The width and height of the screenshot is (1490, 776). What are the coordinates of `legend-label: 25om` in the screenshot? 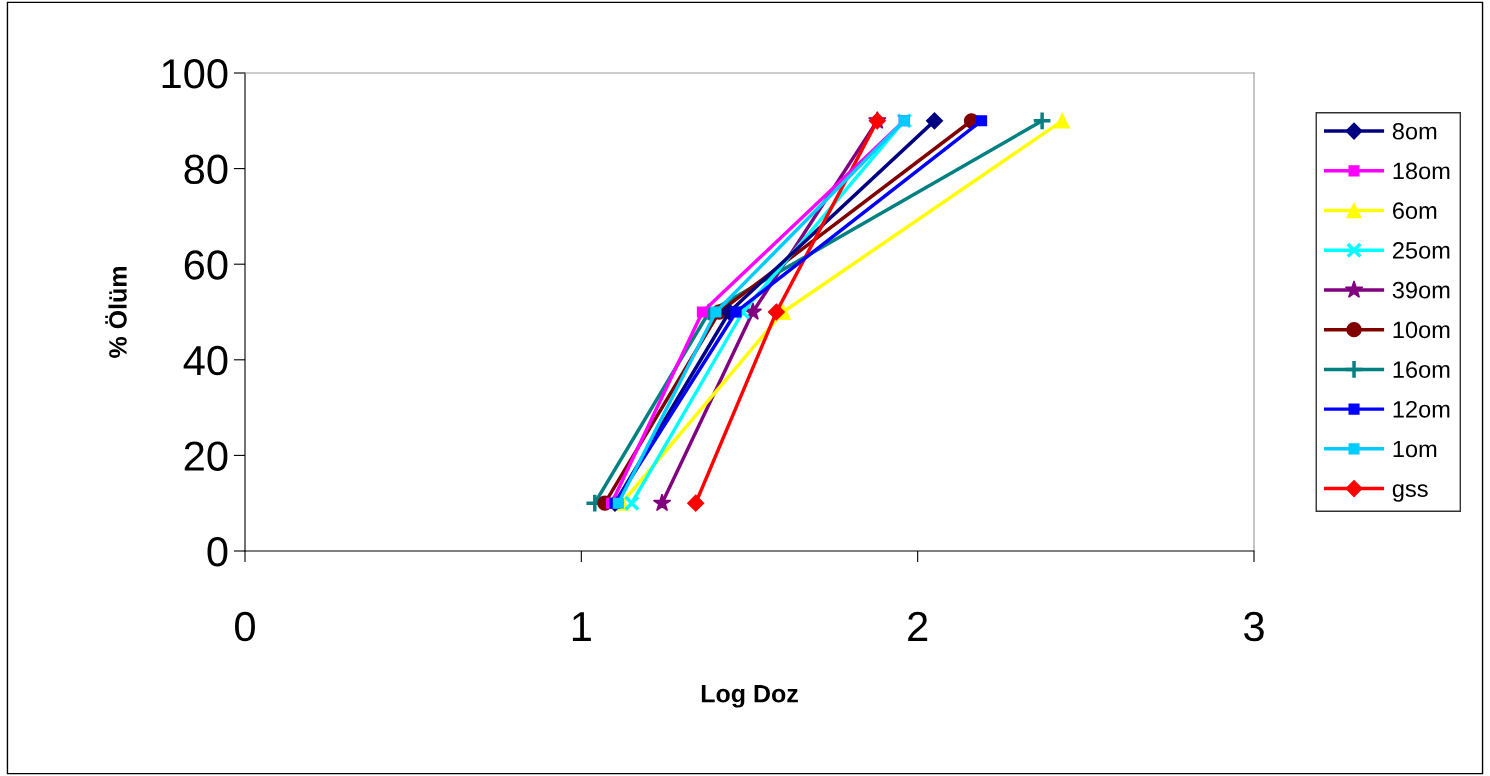 It's located at (1421, 250).